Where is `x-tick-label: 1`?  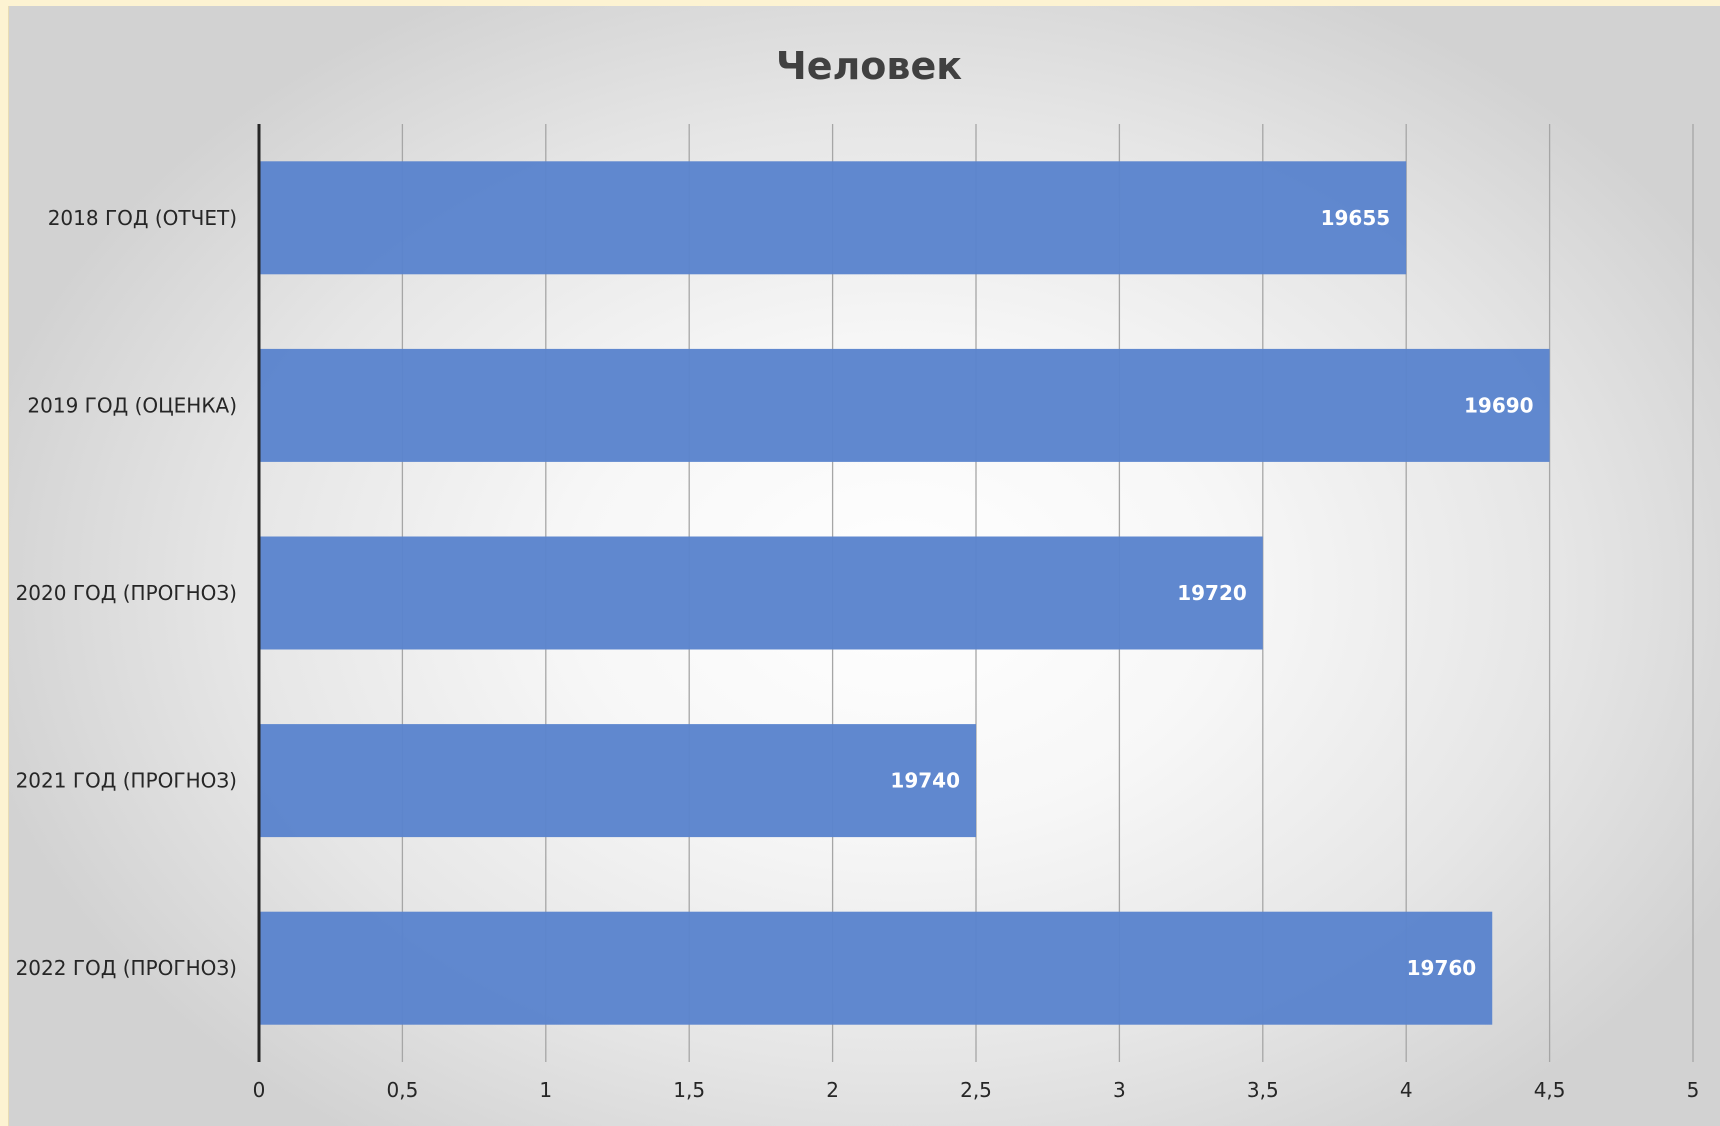
x-tick-label: 1 is located at coordinates (545, 1090).